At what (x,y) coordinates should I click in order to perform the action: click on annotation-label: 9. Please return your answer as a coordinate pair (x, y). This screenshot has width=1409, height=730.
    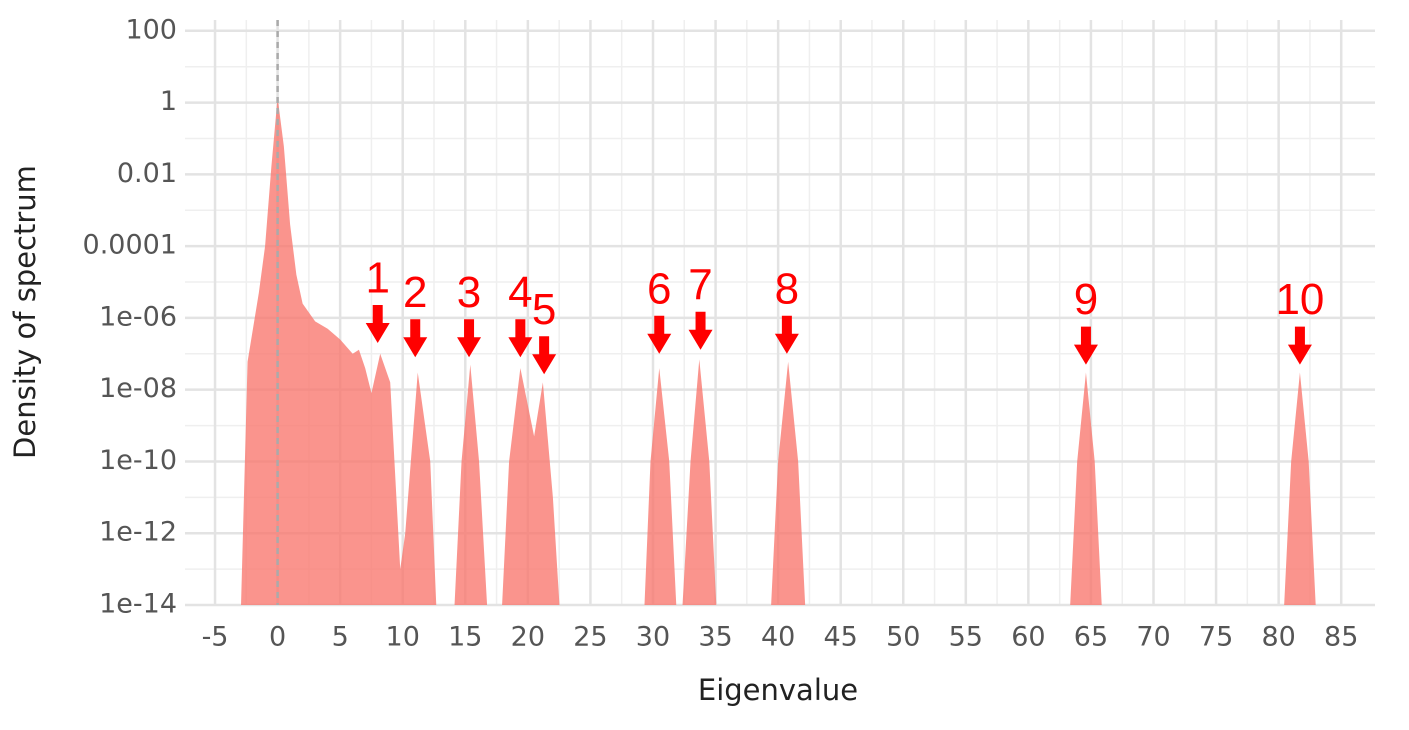
    Looking at the image, I should click on (1086, 299).